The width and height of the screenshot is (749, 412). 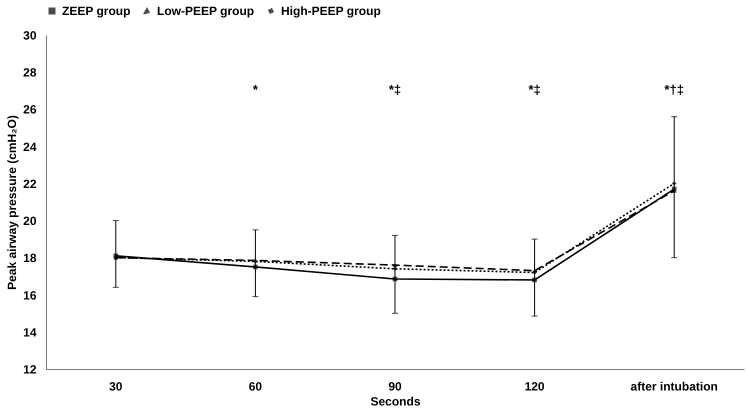 I want to click on y-tick-label: 18, so click(x=30, y=258).